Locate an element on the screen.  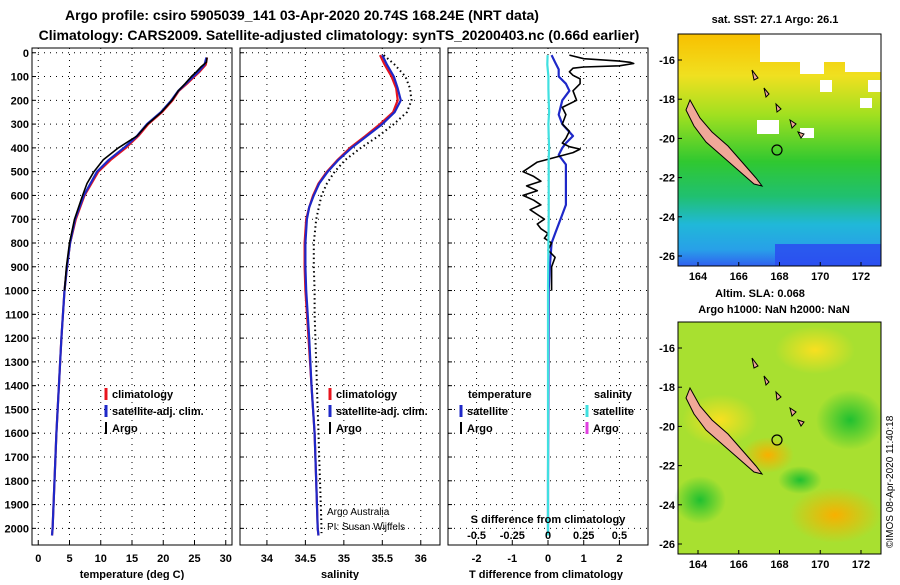
salinity-diff-tick-label: 0 is located at coordinates (548, 536).